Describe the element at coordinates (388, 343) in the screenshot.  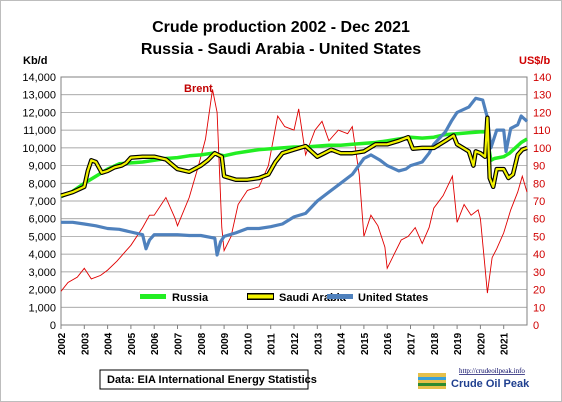
I see `x-tick-label: 2016` at that location.